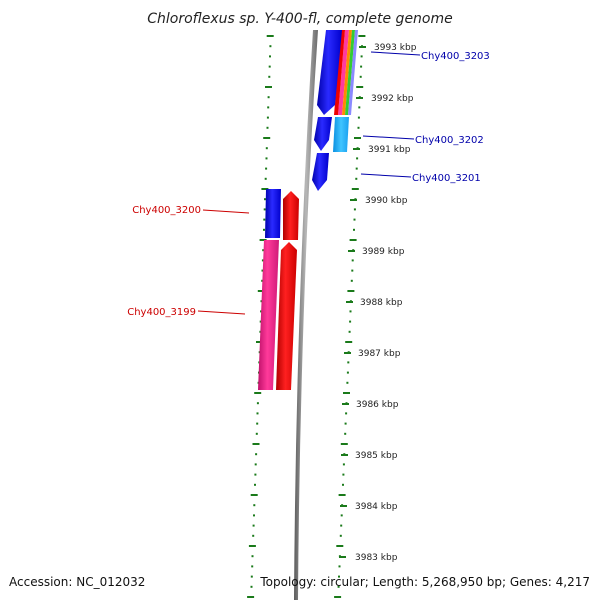 The height and width of the screenshot is (600, 600). Describe the element at coordinates (323, 134) in the screenshot. I see `gene-chy400-3202-arrow` at that location.